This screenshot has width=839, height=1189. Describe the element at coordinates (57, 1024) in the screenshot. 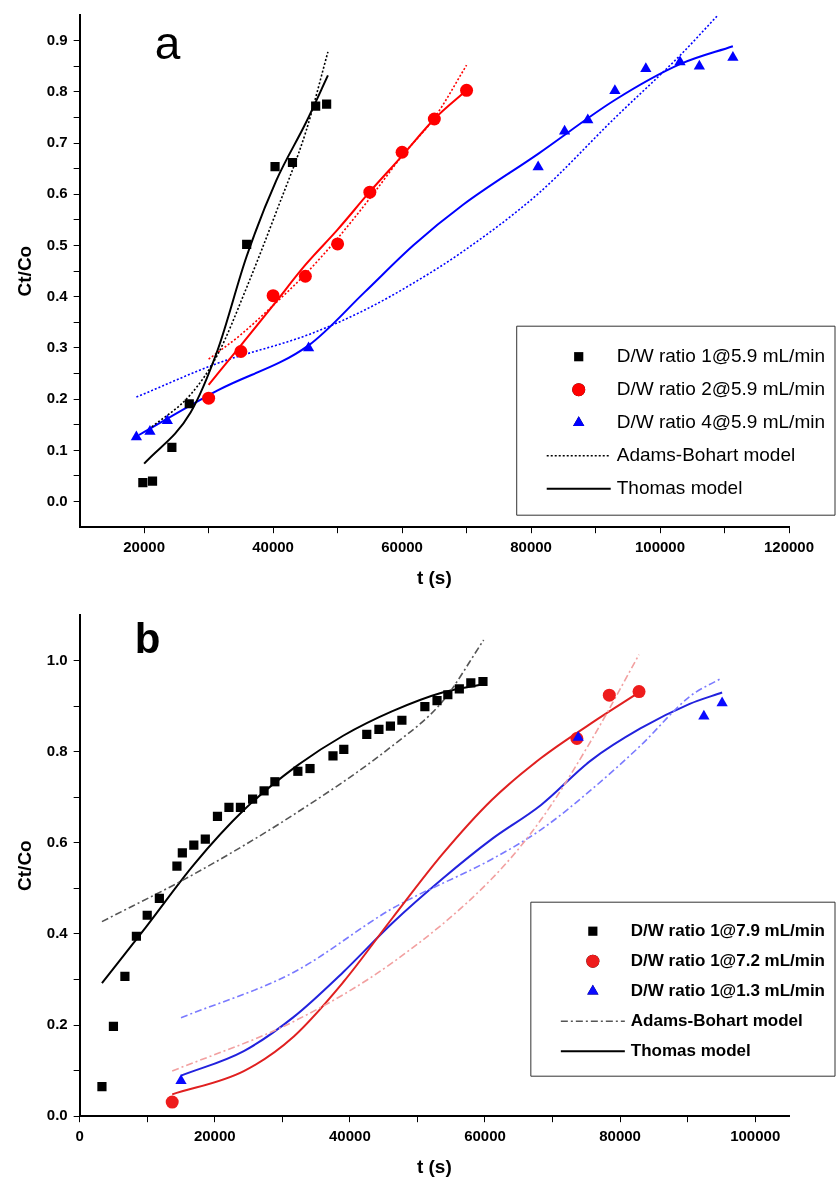

I see `y-tick-label: 0.2` at that location.